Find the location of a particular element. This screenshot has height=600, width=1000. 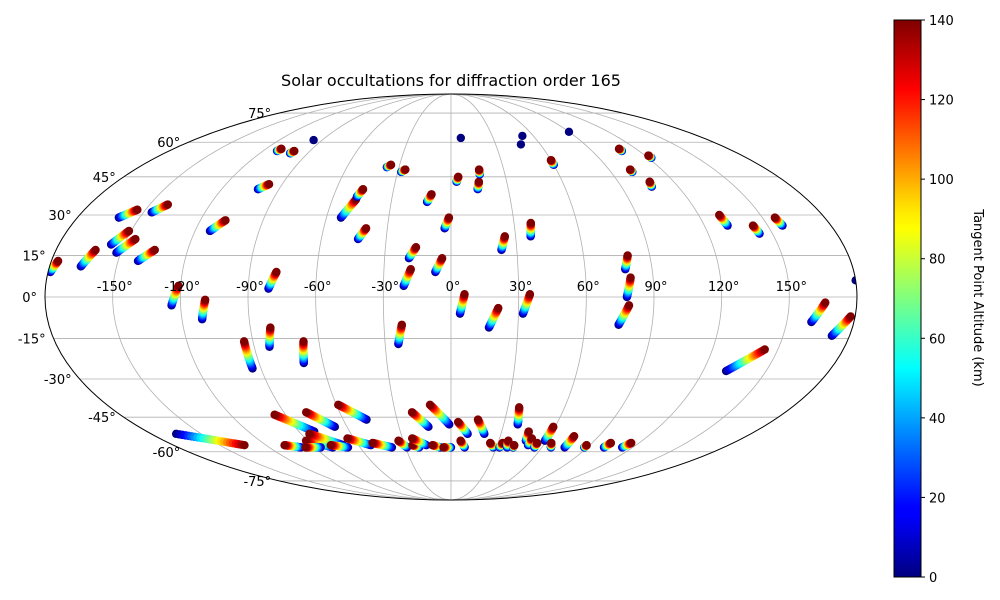

colorbar-tick-label: 40 is located at coordinates (937, 419).